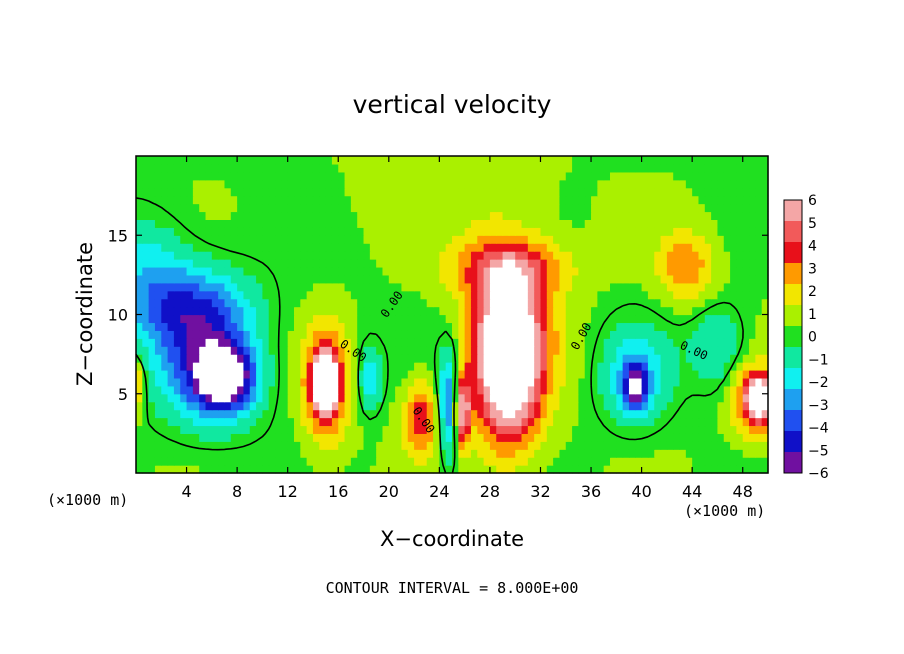 This screenshot has width=904, height=654. Describe the element at coordinates (452, 104) in the screenshot. I see `chart-title: vertical velocity` at that location.